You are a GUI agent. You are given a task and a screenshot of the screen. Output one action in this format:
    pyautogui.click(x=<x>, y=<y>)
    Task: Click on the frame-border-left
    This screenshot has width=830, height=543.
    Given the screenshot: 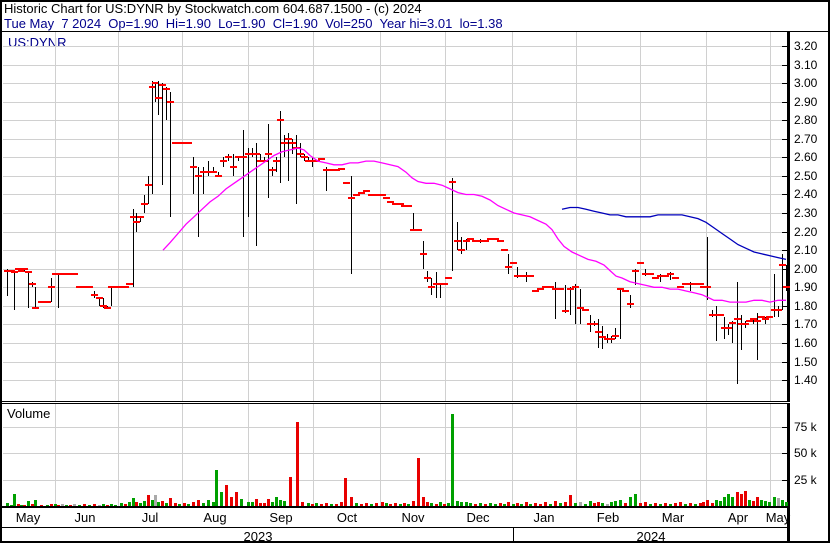 What is the action you would take?
    pyautogui.click(x=1, y=271)
    